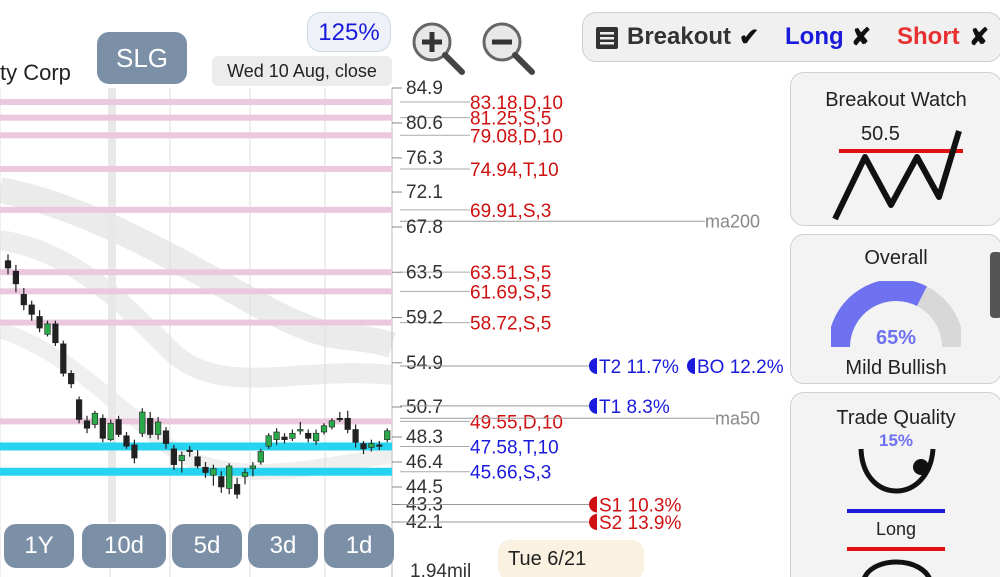  I want to click on y-axis-tick-label: 46.4, so click(424, 462).